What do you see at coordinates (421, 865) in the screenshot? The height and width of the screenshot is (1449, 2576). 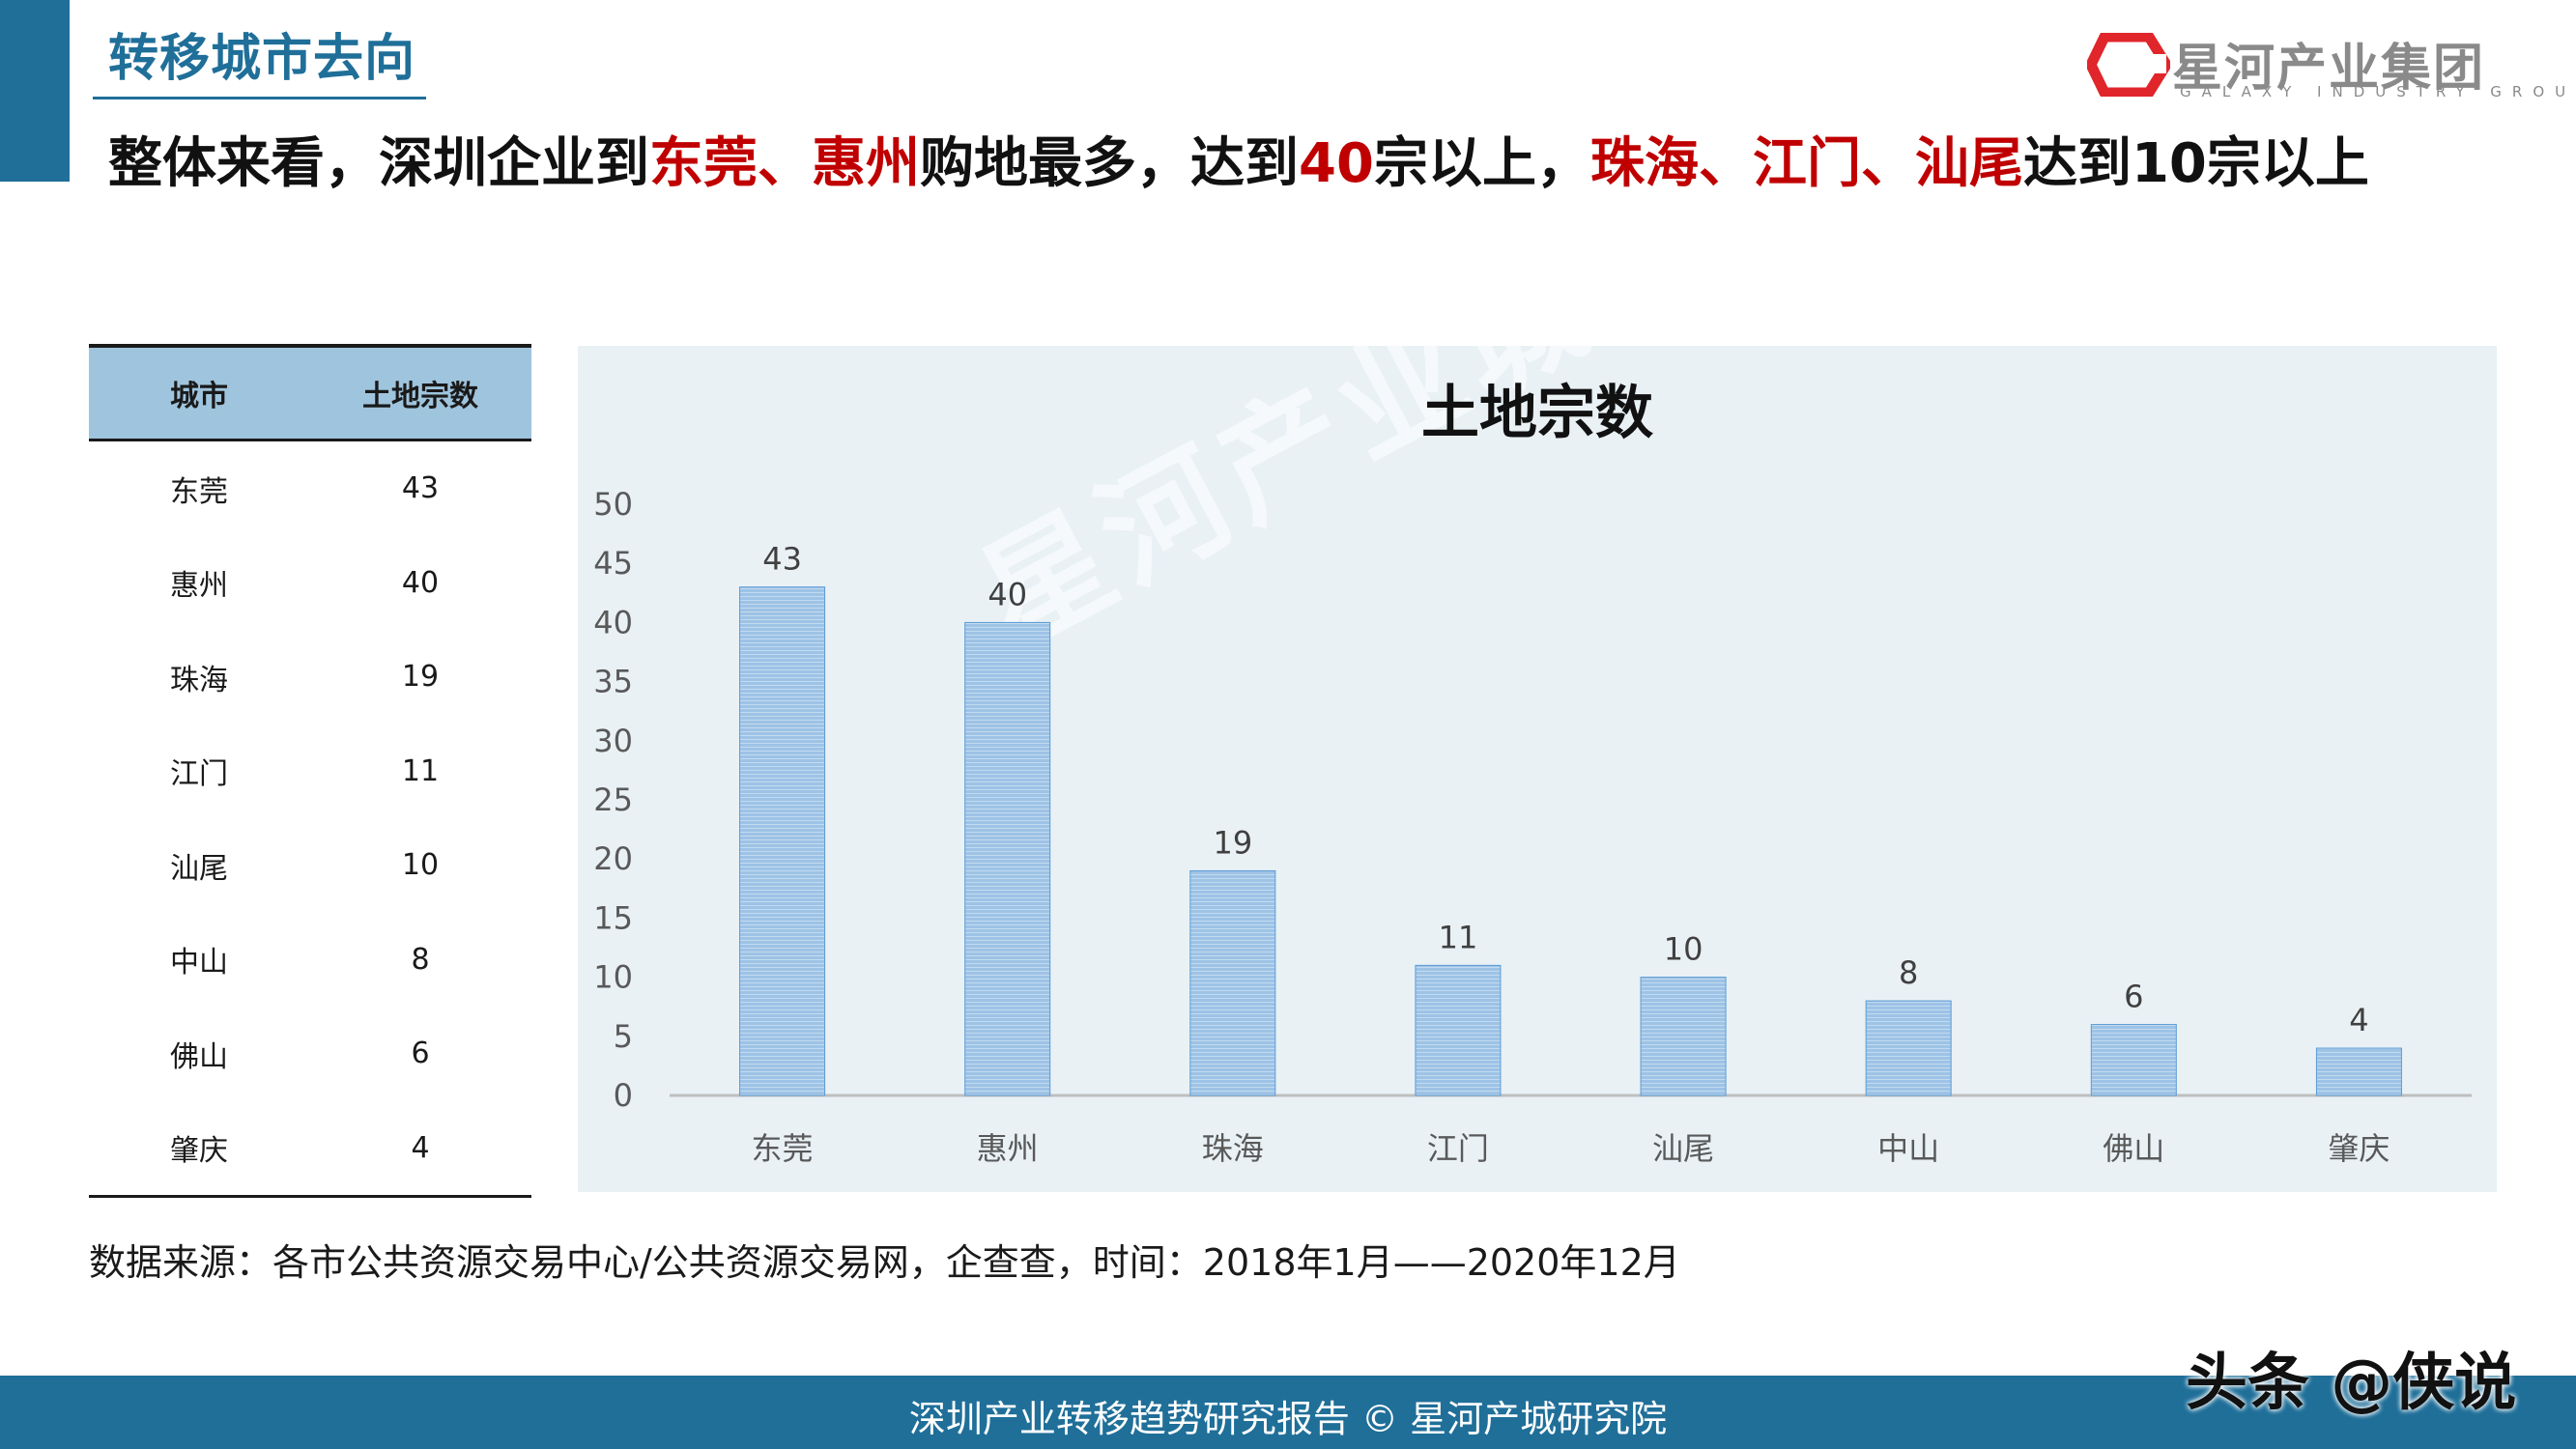 I see `table-cell-count: 10` at bounding box center [421, 865].